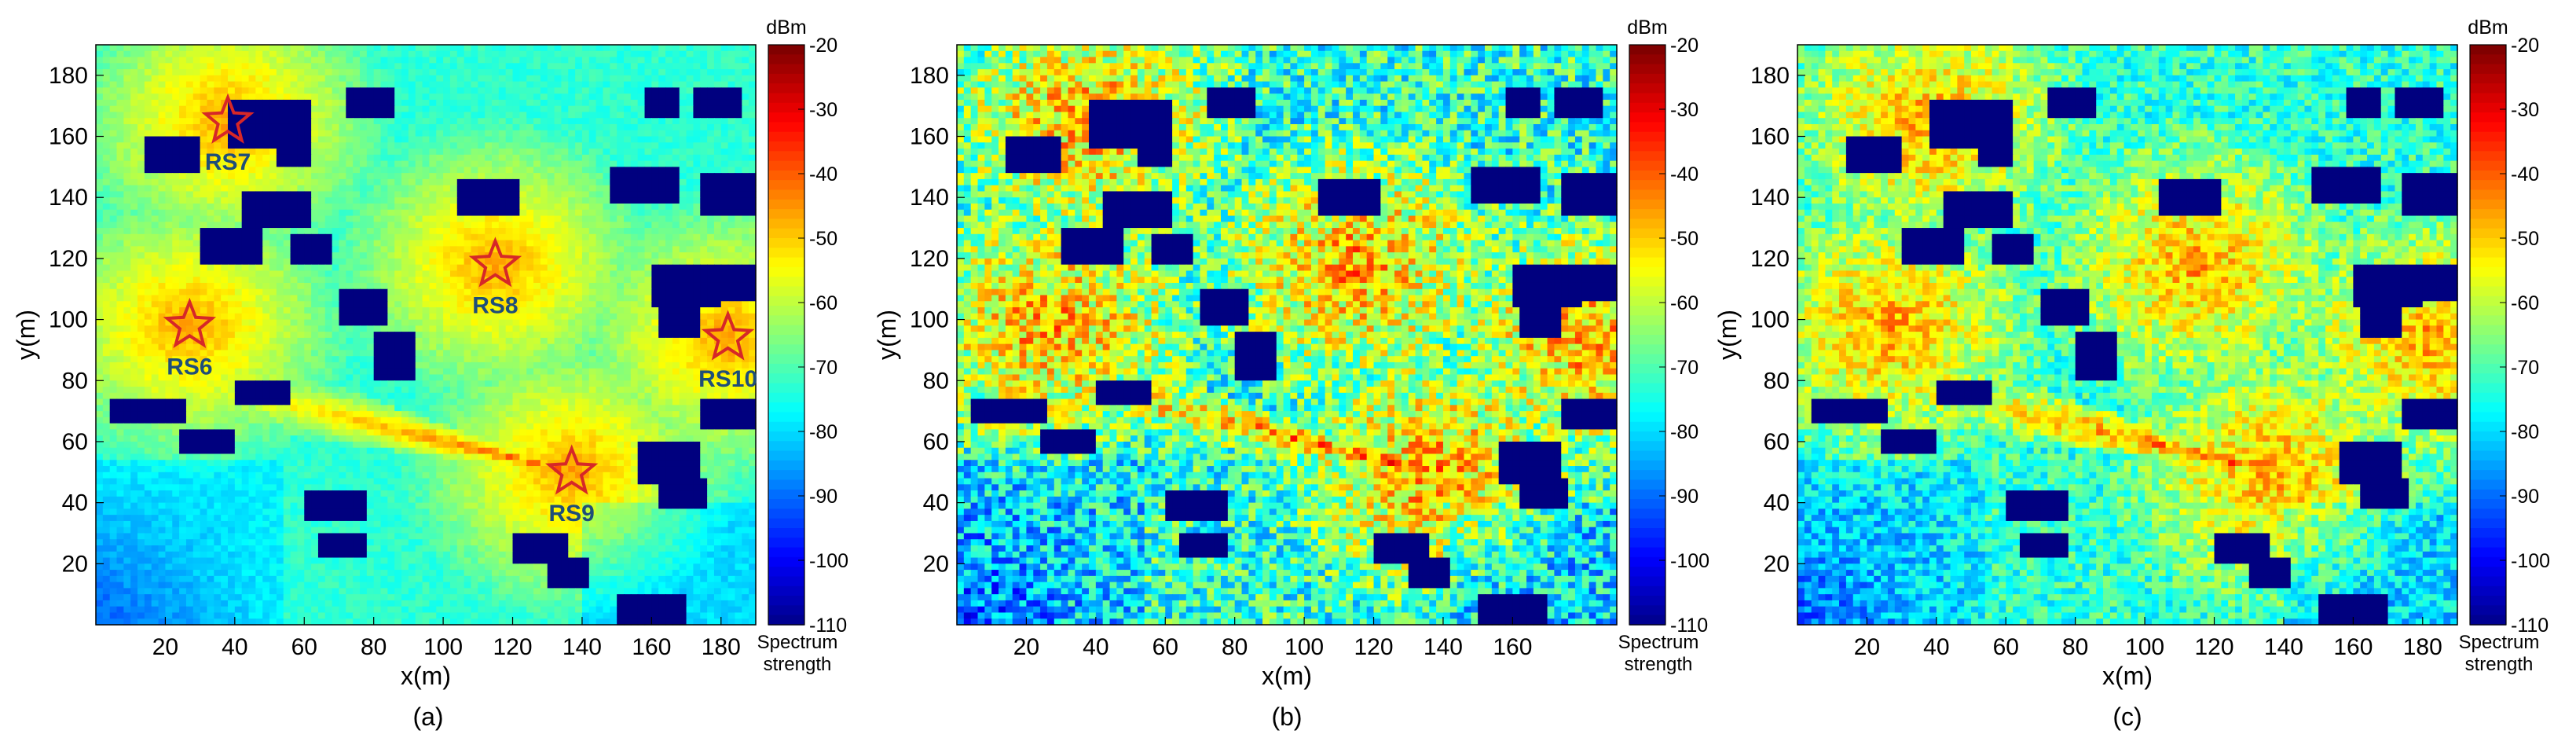 The height and width of the screenshot is (756, 2576). What do you see at coordinates (572, 514) in the screenshot?
I see `station-label: RS9` at bounding box center [572, 514].